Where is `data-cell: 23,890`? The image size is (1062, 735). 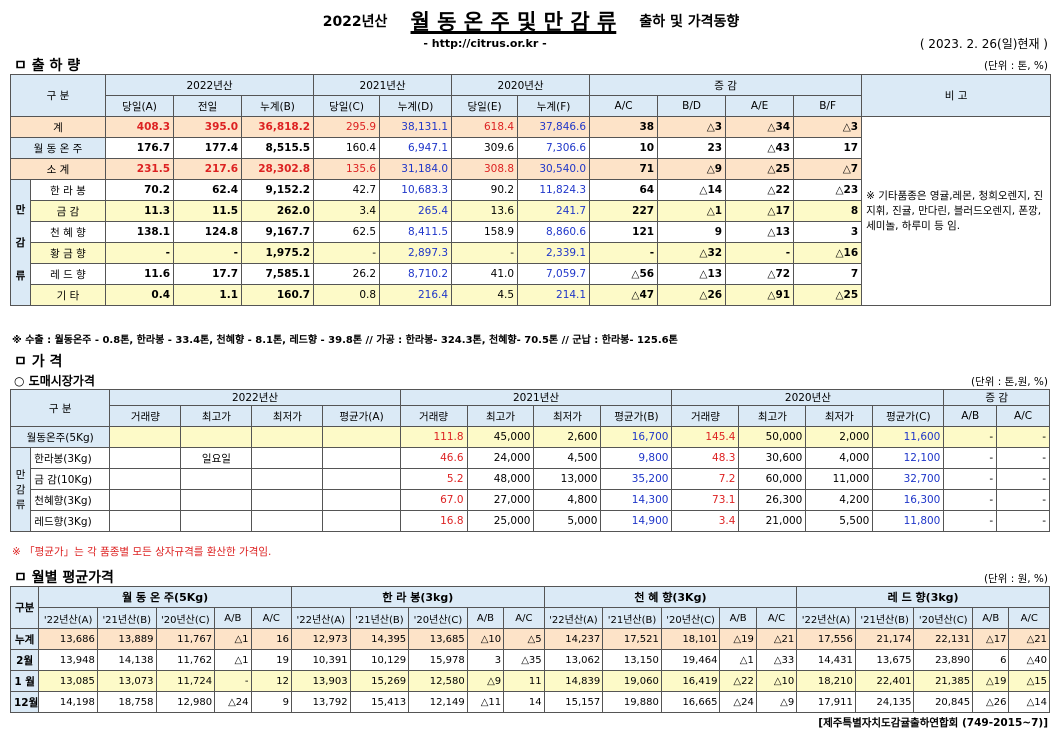 data-cell: 23,890 is located at coordinates (943, 660).